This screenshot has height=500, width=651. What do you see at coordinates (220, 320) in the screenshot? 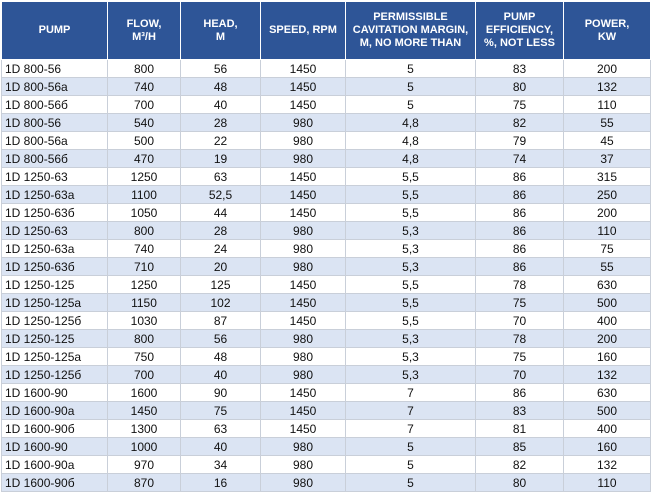
I see `value-cell: 87` at bounding box center [220, 320].